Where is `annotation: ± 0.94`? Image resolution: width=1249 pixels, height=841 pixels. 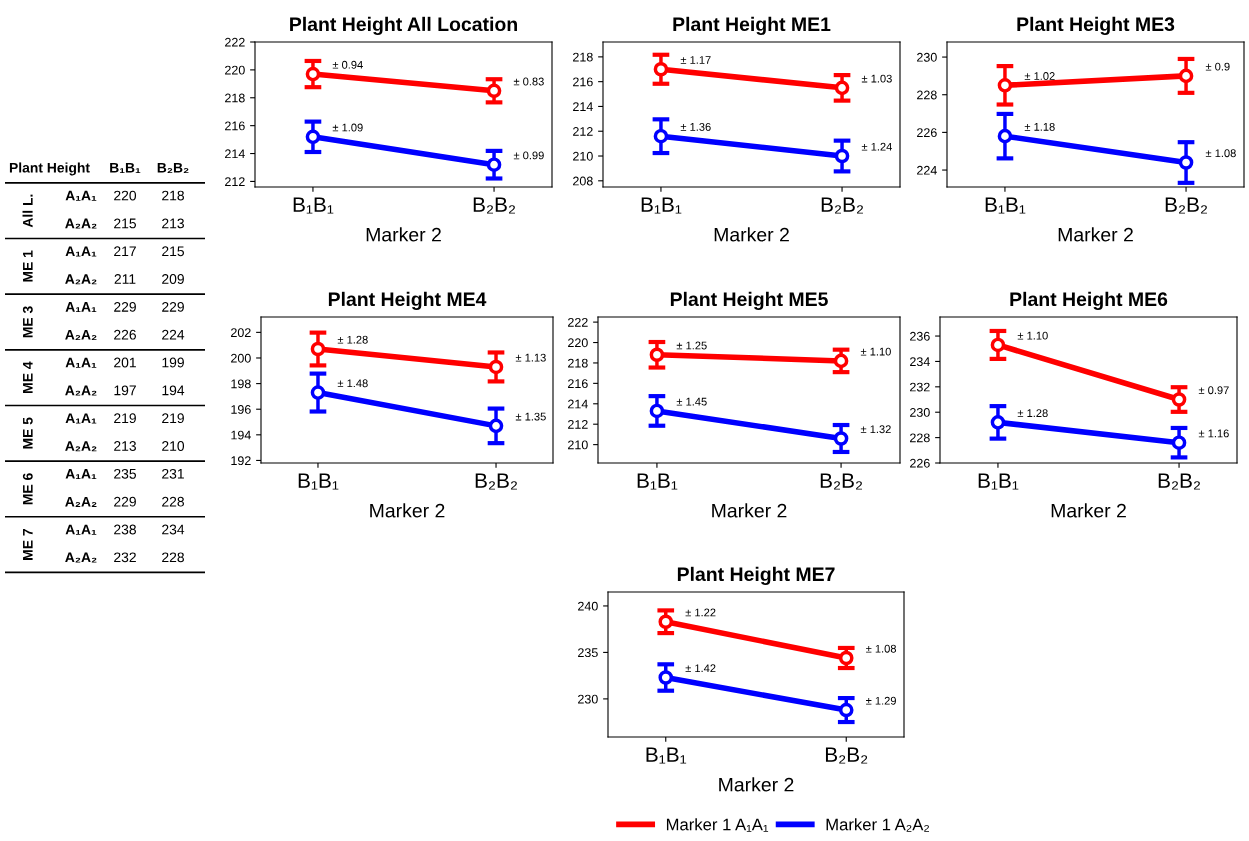
annotation: ± 0.94 is located at coordinates (347, 64).